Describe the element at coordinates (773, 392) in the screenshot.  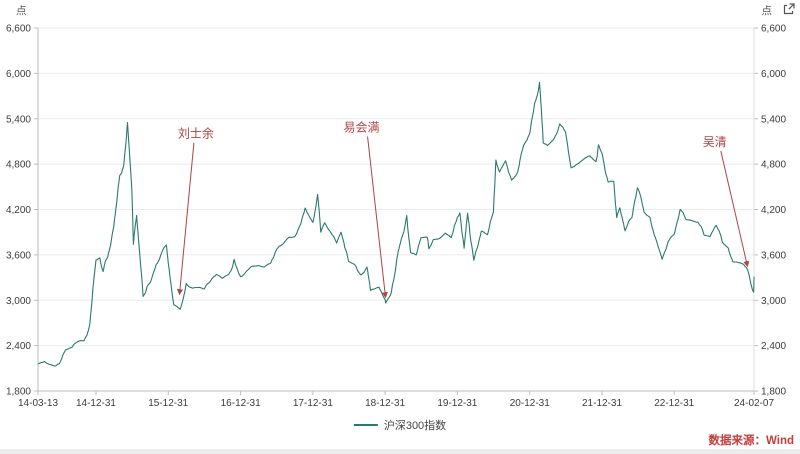
I see `y-tick-label-right: 1,800` at that location.